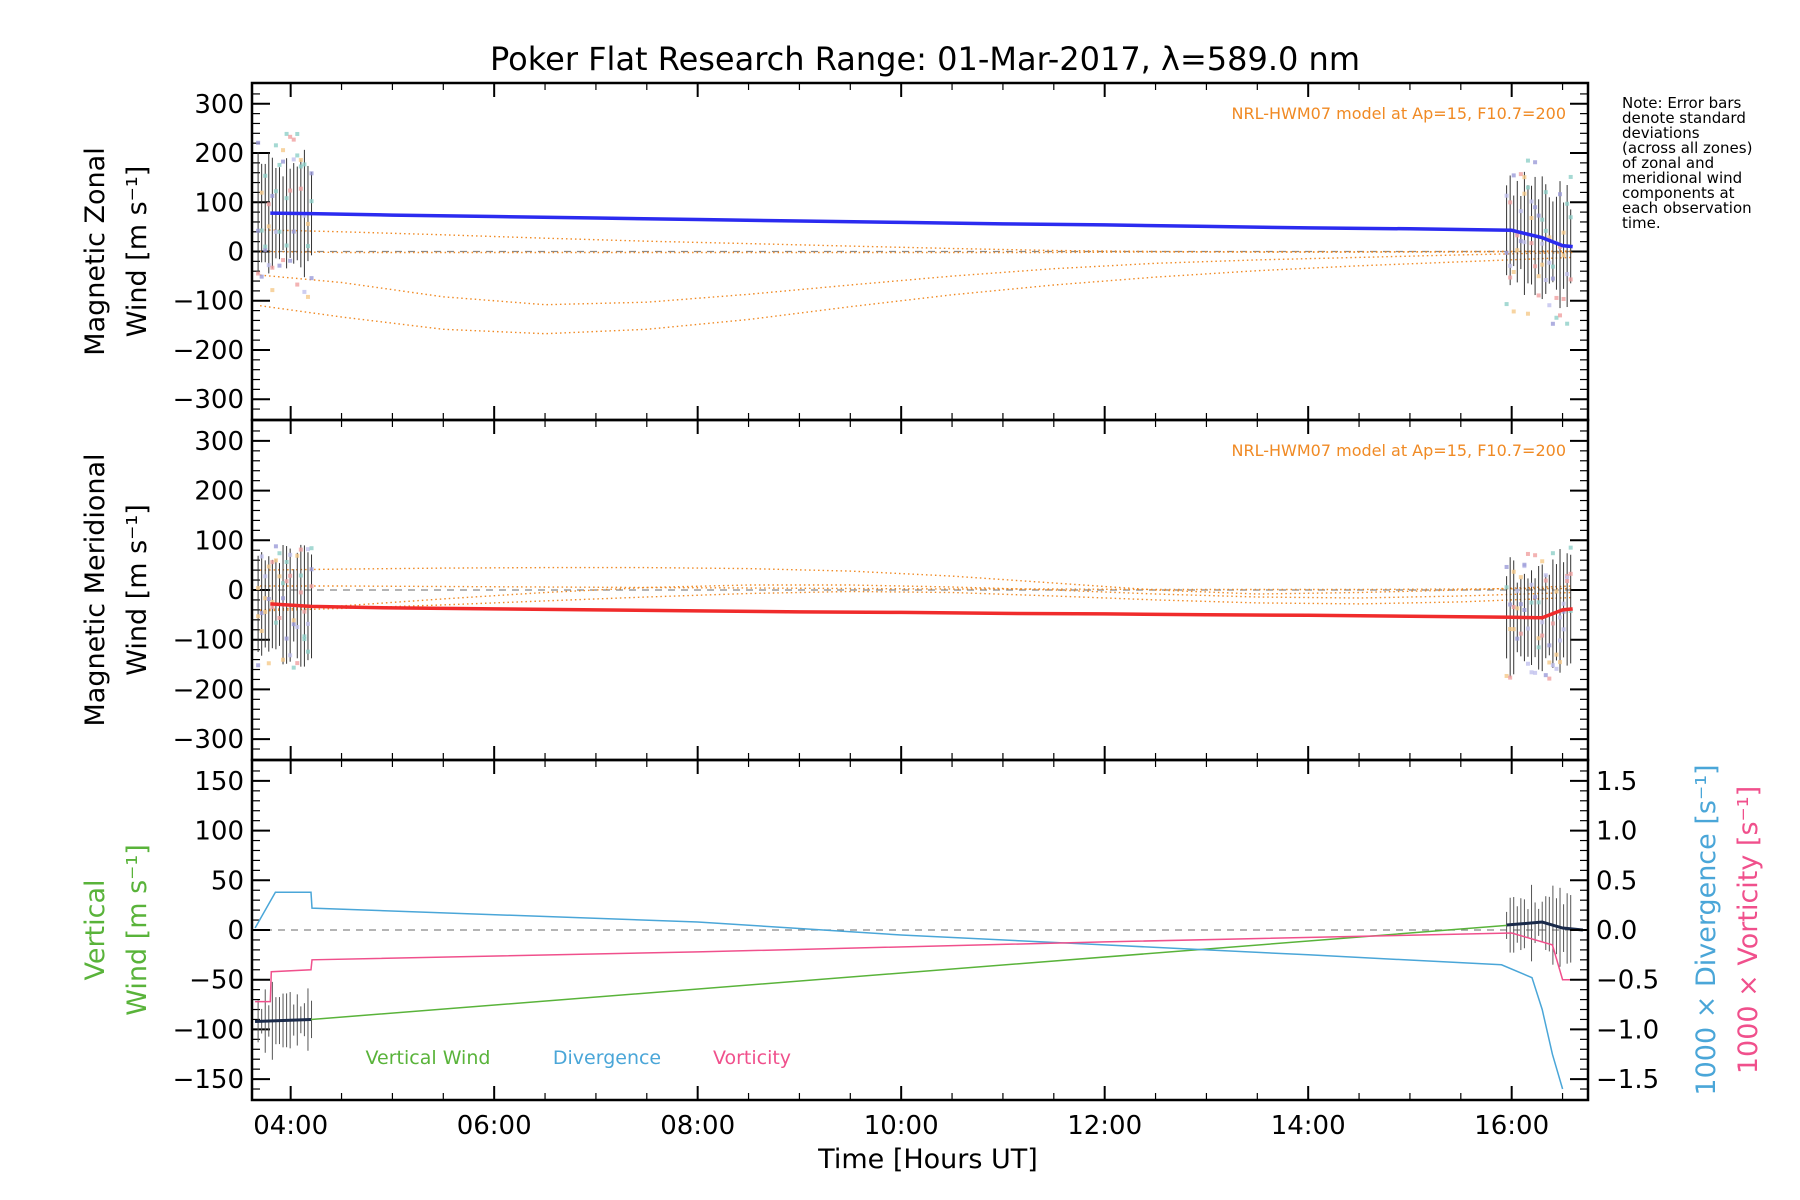 This screenshot has width=1800, height=1200. Describe the element at coordinates (208, 641) in the screenshot. I see `y-tick-label: −100` at that location.